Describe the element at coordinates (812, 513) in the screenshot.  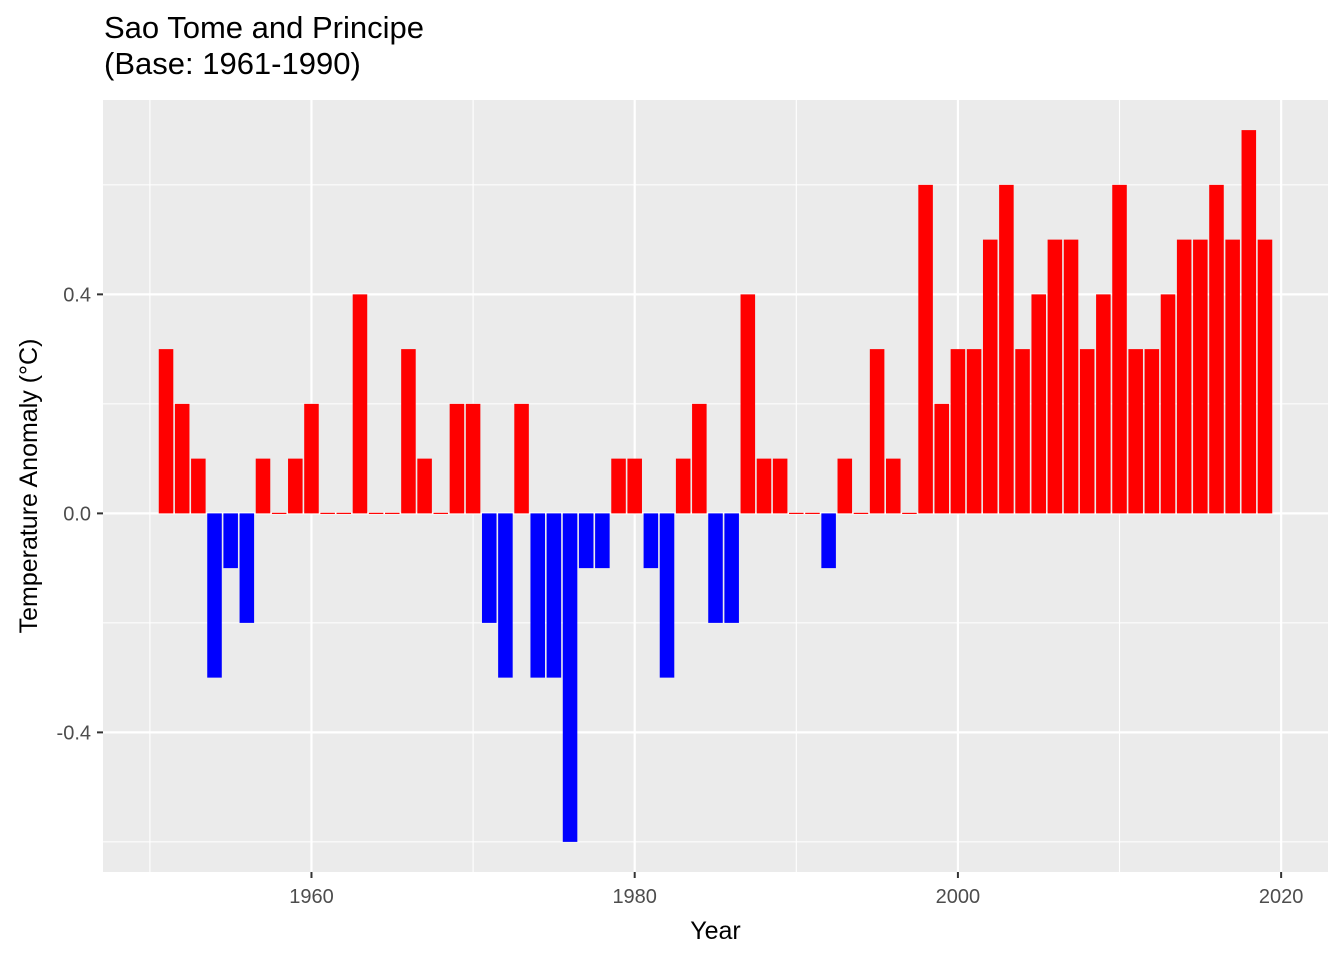
I see `bar-1991` at that location.